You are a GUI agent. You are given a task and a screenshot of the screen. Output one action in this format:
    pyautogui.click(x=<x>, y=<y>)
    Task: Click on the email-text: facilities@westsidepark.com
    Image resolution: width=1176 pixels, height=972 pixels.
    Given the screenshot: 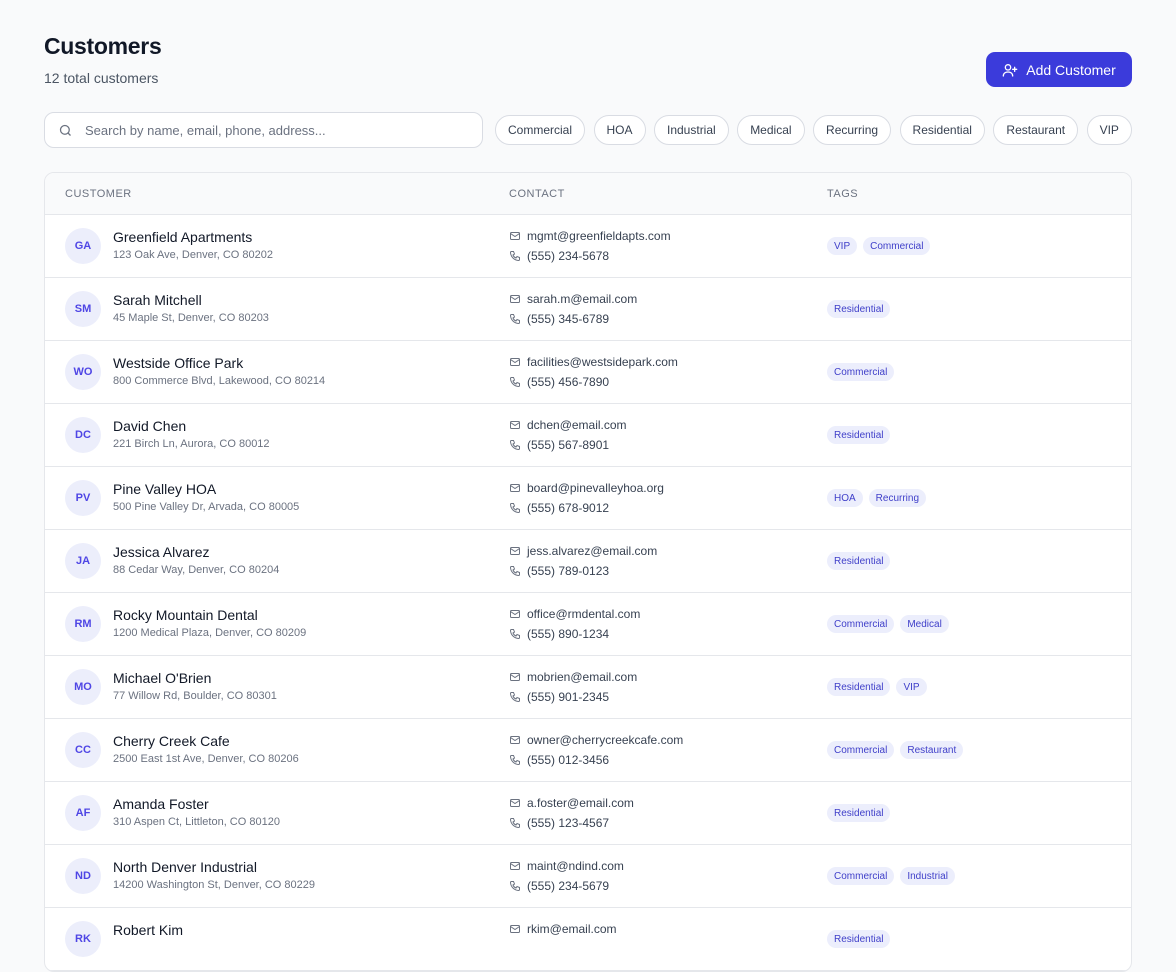 What is the action you would take?
    pyautogui.click(x=602, y=362)
    